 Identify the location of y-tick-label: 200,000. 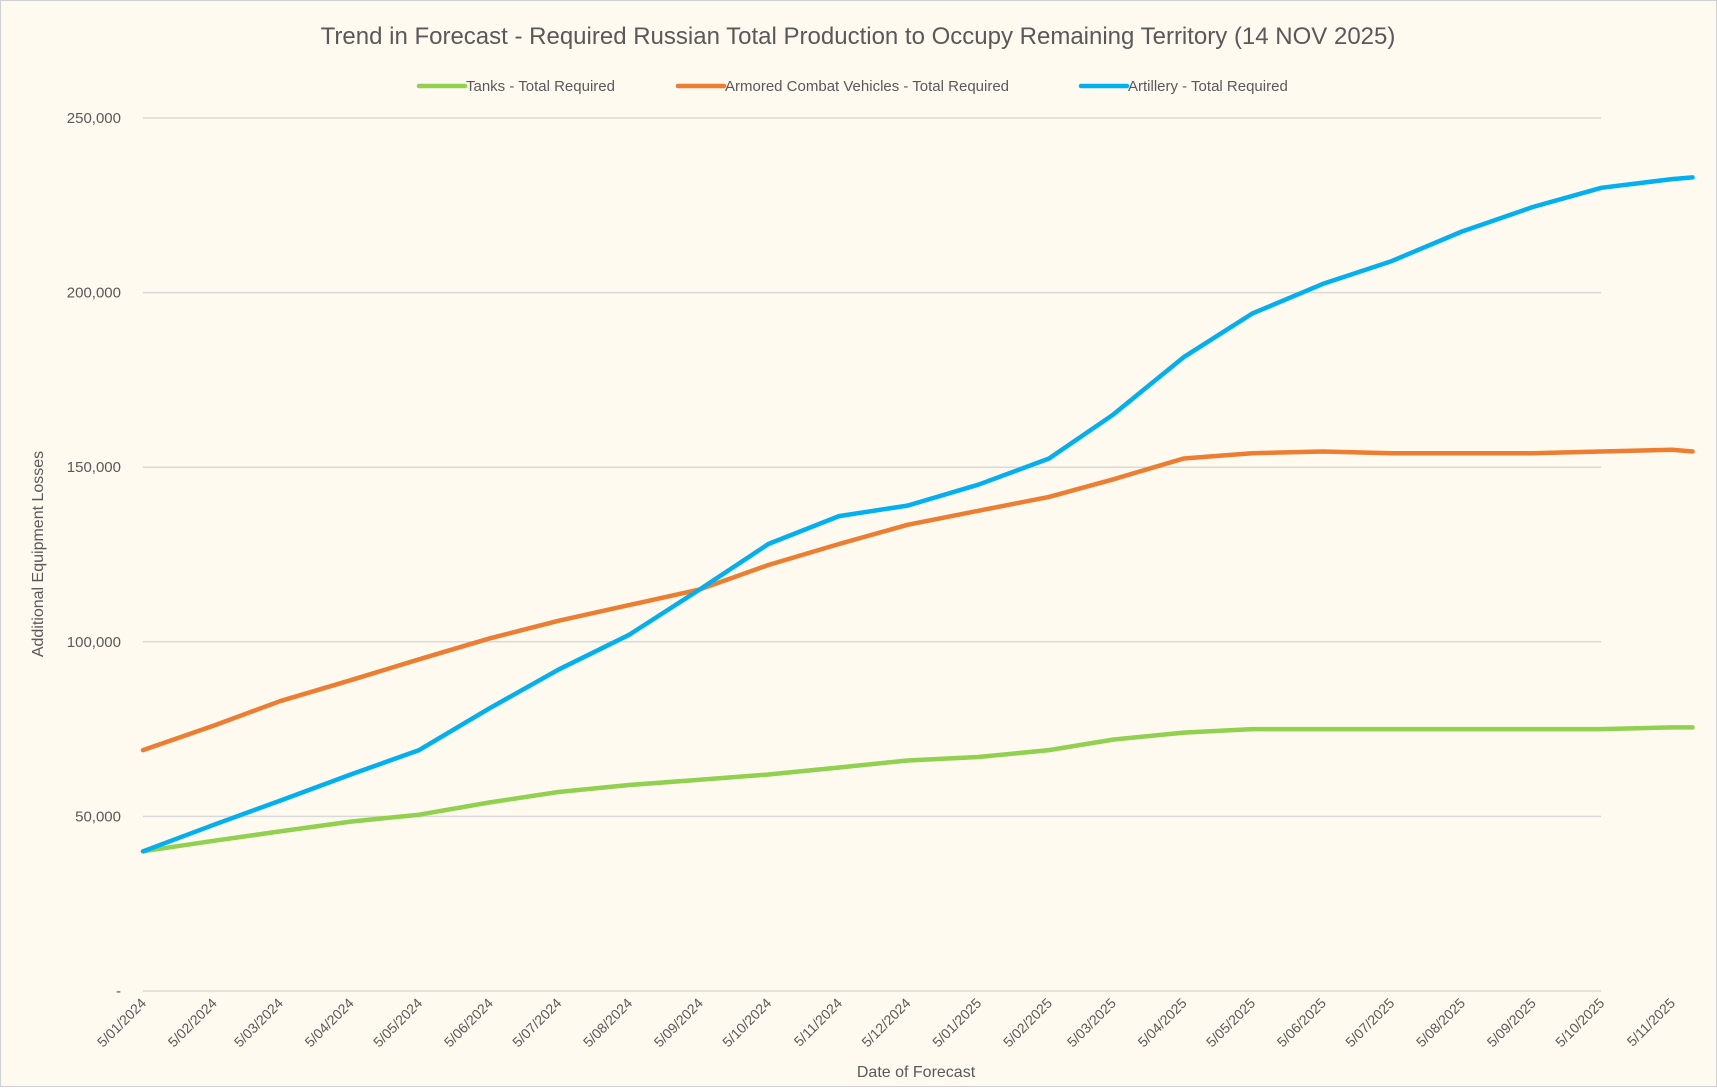
(94, 293).